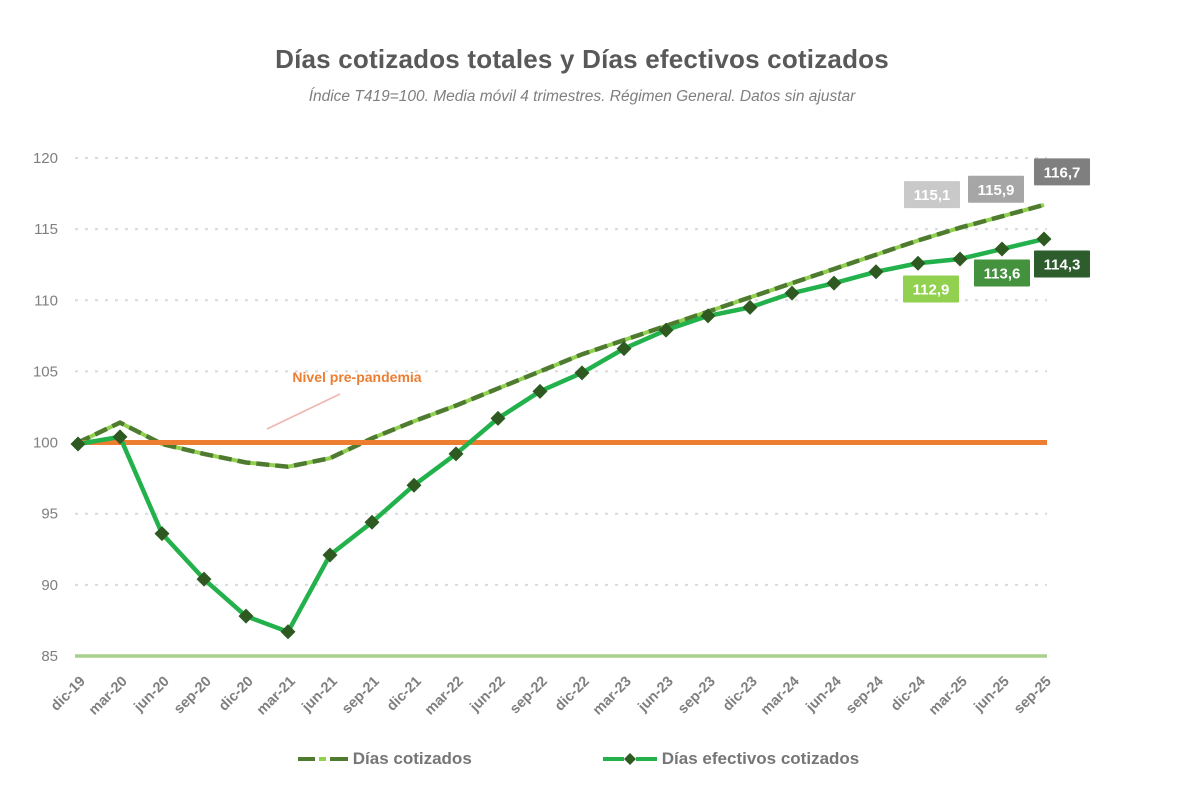 The width and height of the screenshot is (1200, 792). What do you see at coordinates (361, 696) in the screenshot?
I see `x-axis-tick-label: sep-21` at bounding box center [361, 696].